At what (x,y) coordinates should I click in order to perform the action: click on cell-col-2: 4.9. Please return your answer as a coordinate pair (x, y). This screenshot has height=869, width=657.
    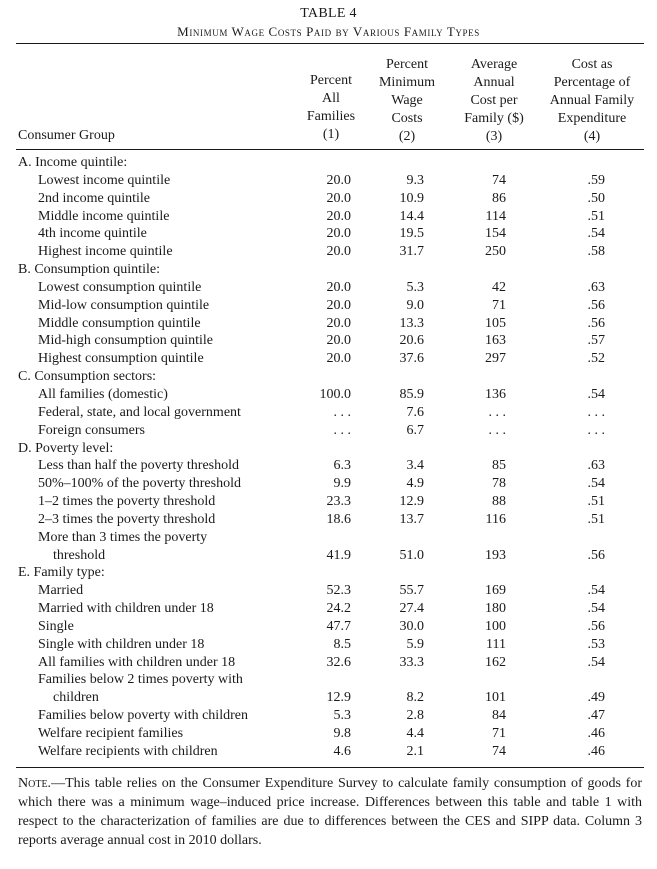
    Looking at the image, I should click on (415, 484).